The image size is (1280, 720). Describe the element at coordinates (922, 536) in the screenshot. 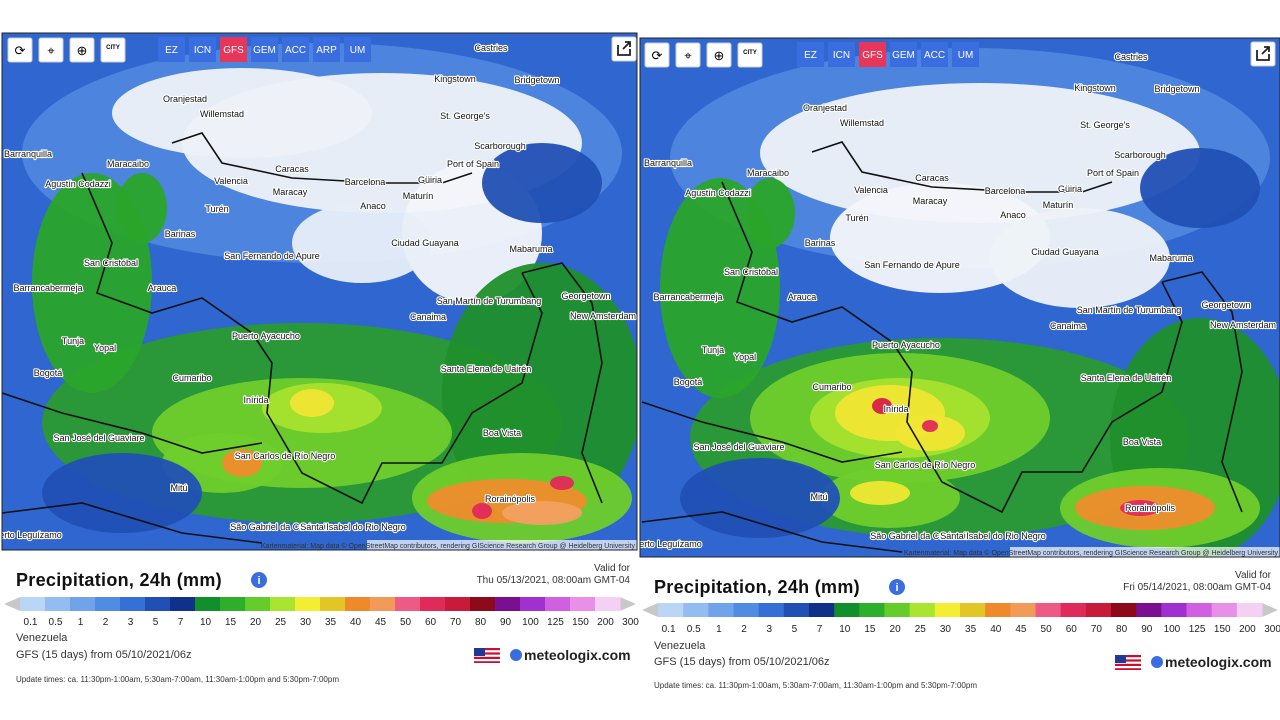

I see `city-label: São Gabriel da Cachoeira` at that location.